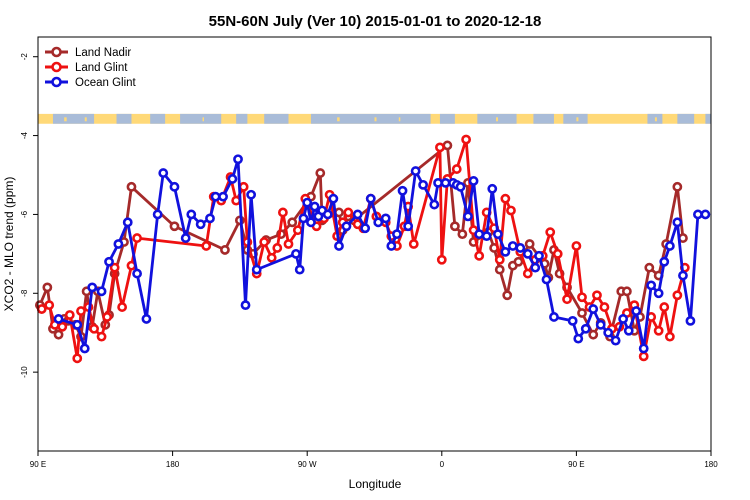 The width and height of the screenshot is (750, 500). Describe the element at coordinates (24, 372) in the screenshot. I see `y-tick-label: -10` at that location.